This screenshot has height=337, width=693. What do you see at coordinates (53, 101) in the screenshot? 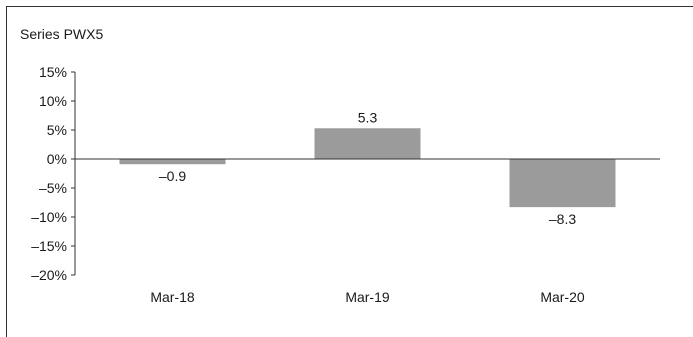
I see `y-tick-label: 10%` at bounding box center [53, 101].